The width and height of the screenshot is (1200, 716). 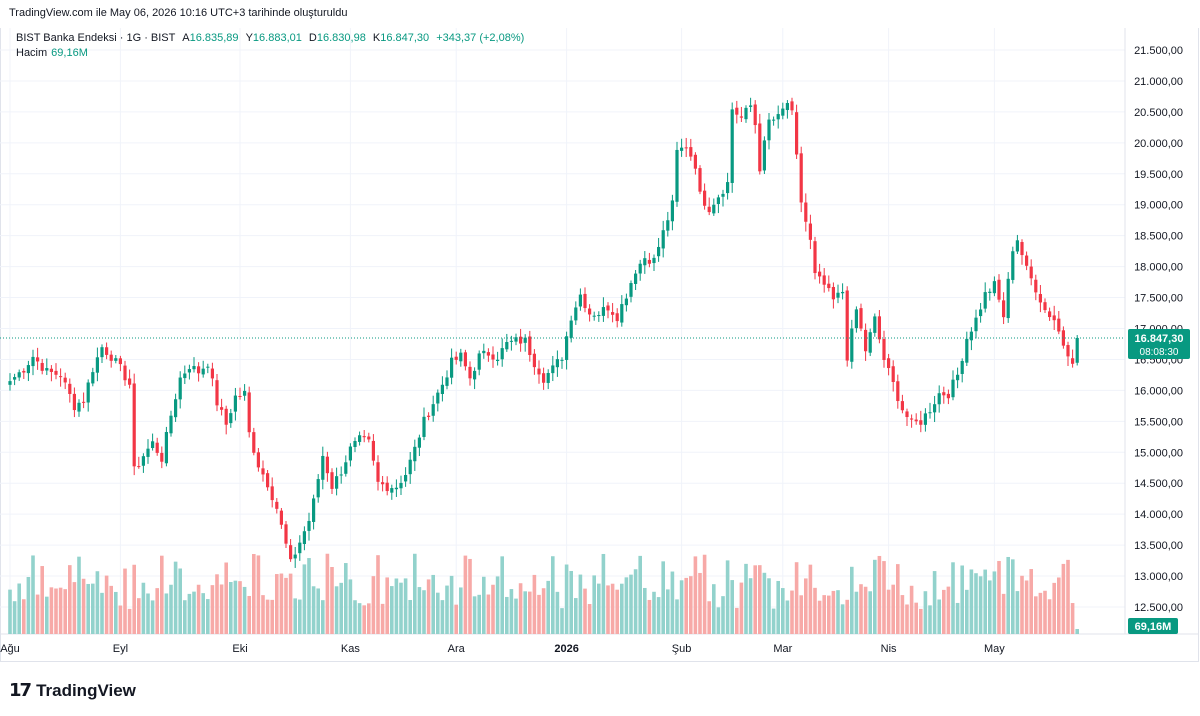 What do you see at coordinates (1158, 82) in the screenshot?
I see `price-tick-label: 21.000,00` at bounding box center [1158, 82].